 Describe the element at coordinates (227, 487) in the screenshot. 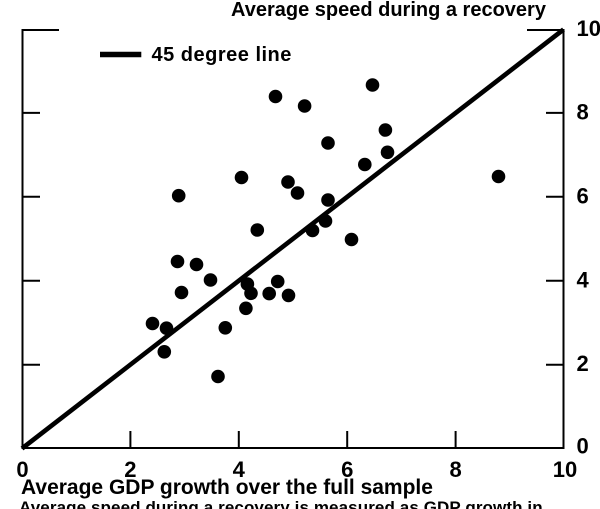

I see `svg-text:Average GDP growth over the fu: Average GDP growth over the full sample` at that location.